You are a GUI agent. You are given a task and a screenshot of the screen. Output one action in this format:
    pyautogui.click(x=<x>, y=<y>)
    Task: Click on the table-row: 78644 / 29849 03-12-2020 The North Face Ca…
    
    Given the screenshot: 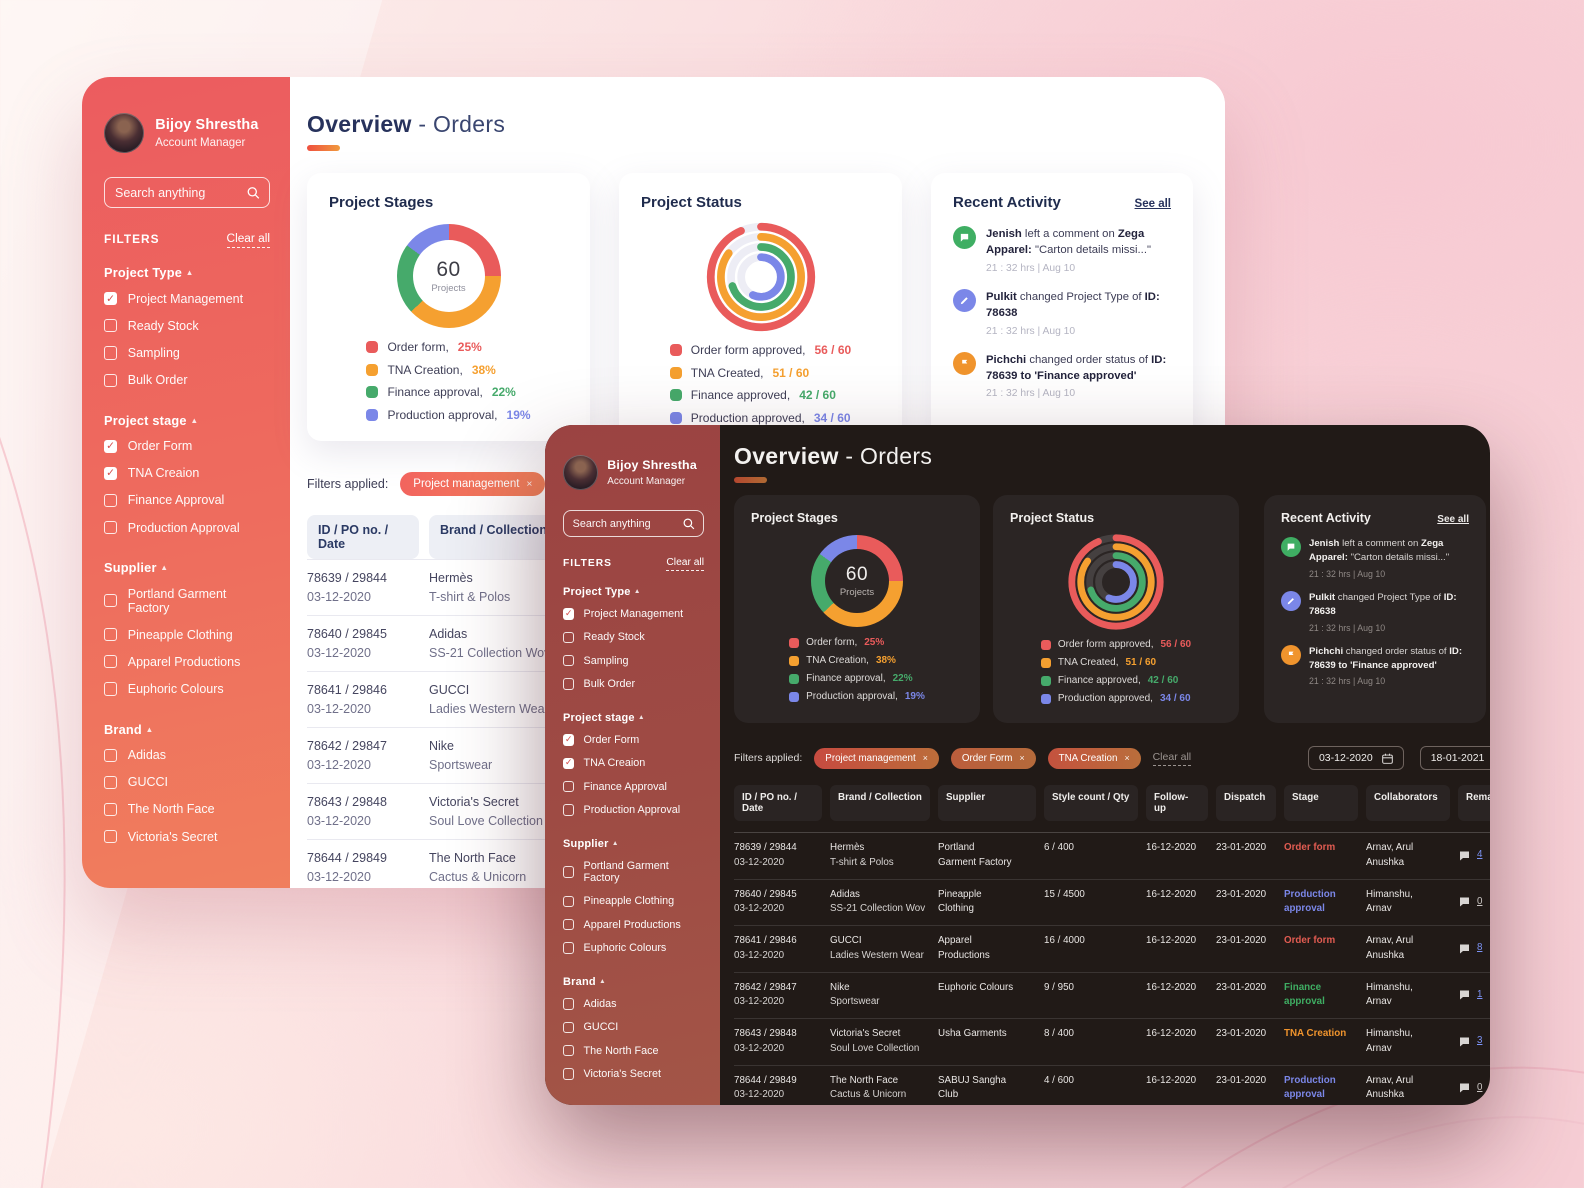 What is the action you would take?
    pyautogui.click(x=1112, y=1085)
    